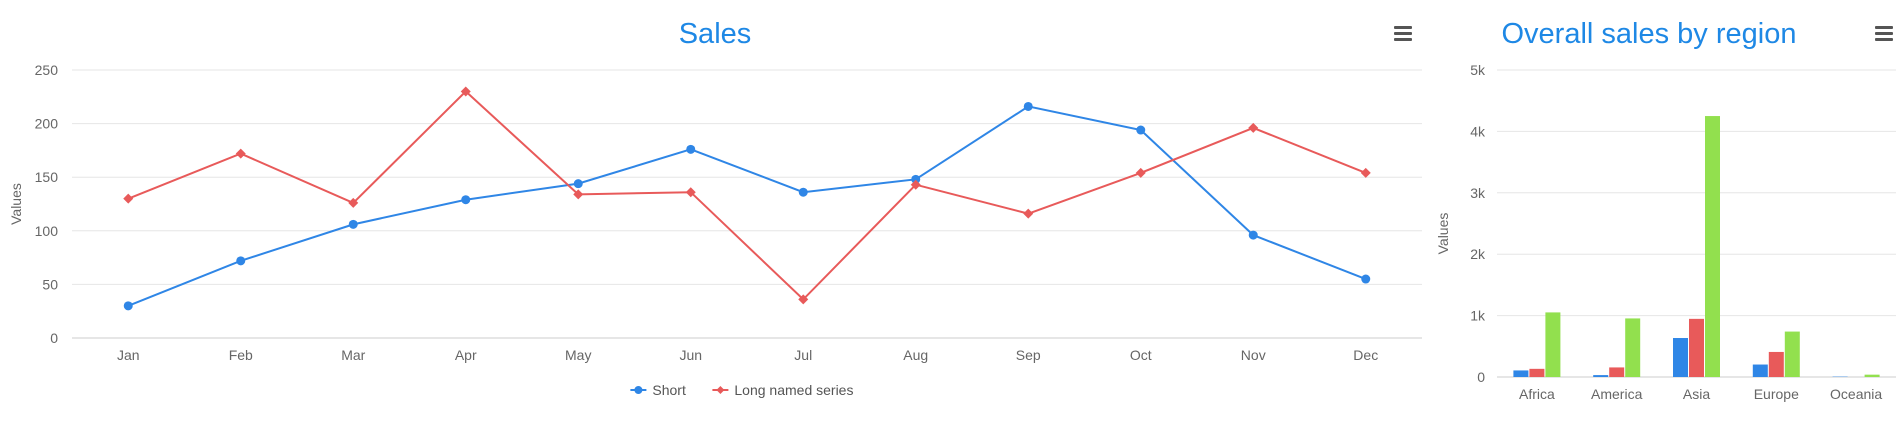 This screenshot has width=1902, height=423. What do you see at coordinates (47, 70) in the screenshot?
I see `y-tick-label: 250` at bounding box center [47, 70].